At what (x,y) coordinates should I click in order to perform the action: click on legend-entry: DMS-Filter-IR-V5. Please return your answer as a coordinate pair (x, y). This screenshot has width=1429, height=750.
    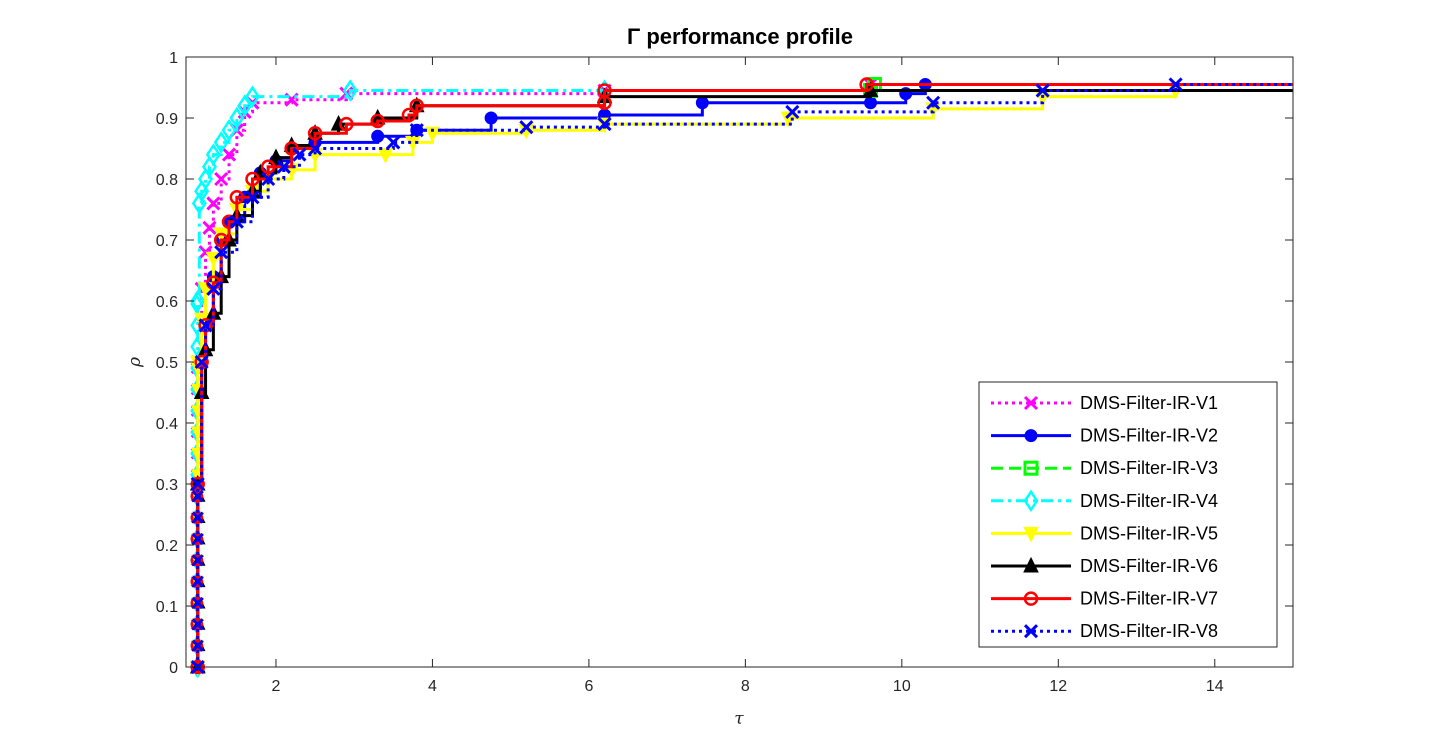
    Looking at the image, I should click on (1104, 533).